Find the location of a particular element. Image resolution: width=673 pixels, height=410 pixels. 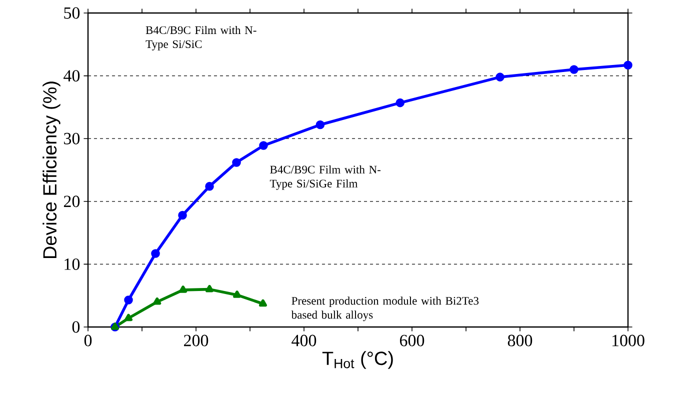

x-tick-label: 800 is located at coordinates (520, 340).